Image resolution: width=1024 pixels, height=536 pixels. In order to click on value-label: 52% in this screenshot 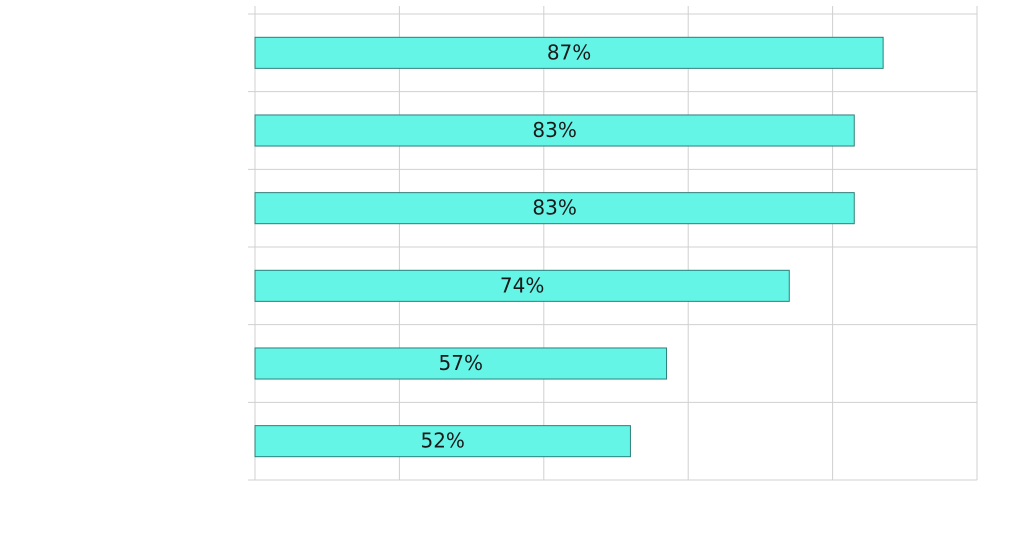, I will do `click(442, 441)`.